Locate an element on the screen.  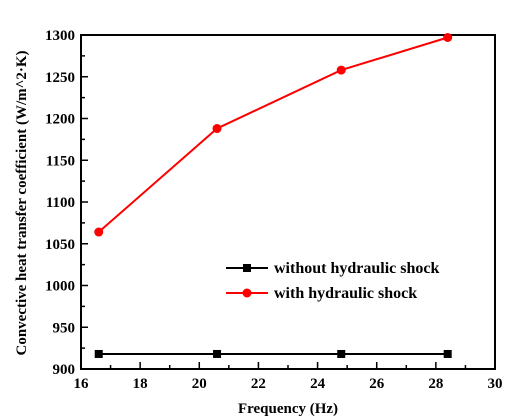
x-tick-label: 28 is located at coordinates (435, 384).